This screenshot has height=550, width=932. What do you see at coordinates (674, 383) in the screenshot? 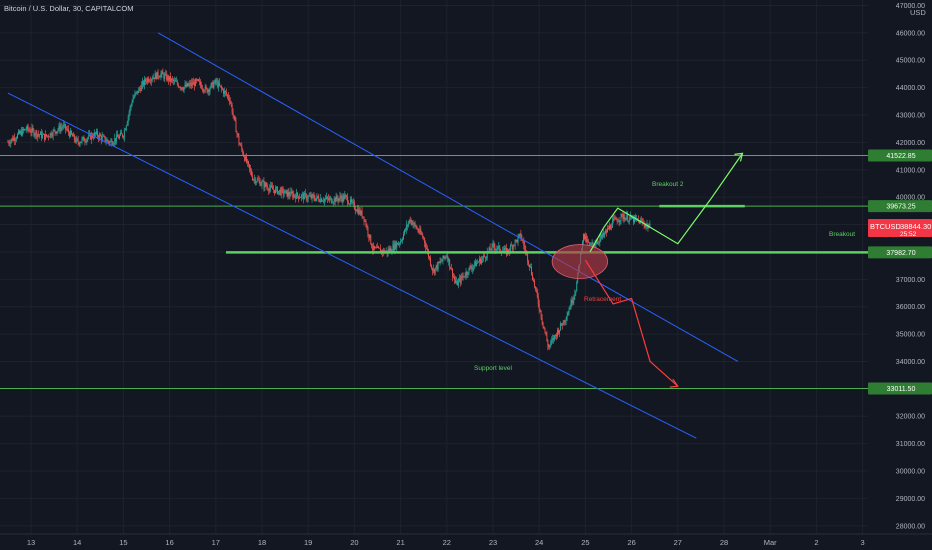
I see `projection-down-arrowhead` at bounding box center [674, 383].